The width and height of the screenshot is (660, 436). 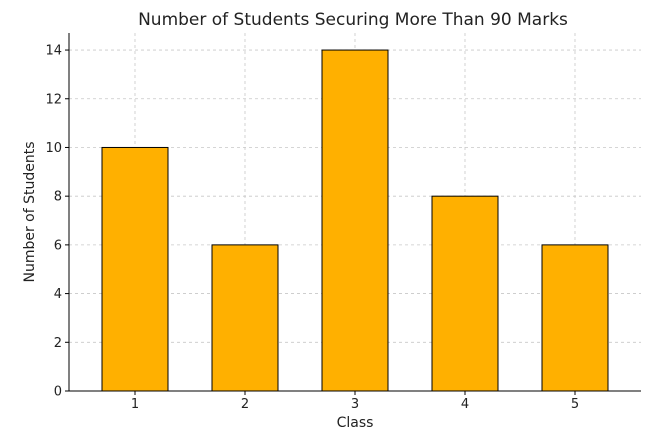 I want to click on y-tick-label: 6, so click(x=58, y=245).